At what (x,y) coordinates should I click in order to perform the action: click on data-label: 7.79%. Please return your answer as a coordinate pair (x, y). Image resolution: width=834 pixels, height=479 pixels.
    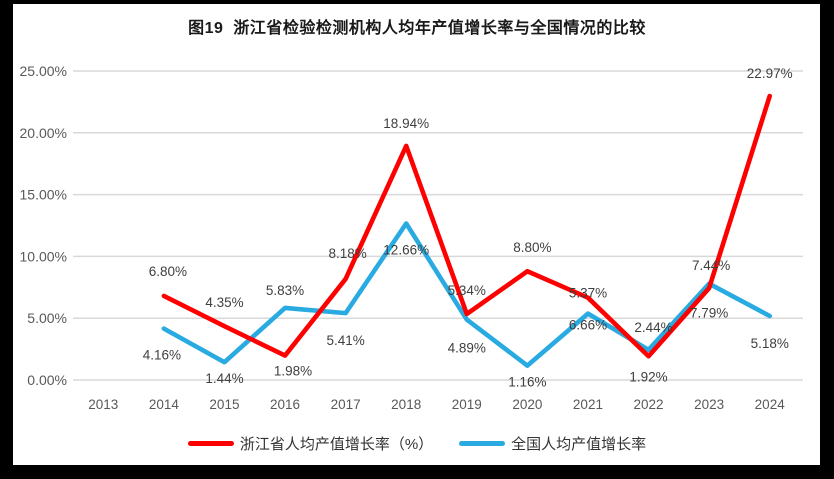
    Looking at the image, I should click on (709, 313).